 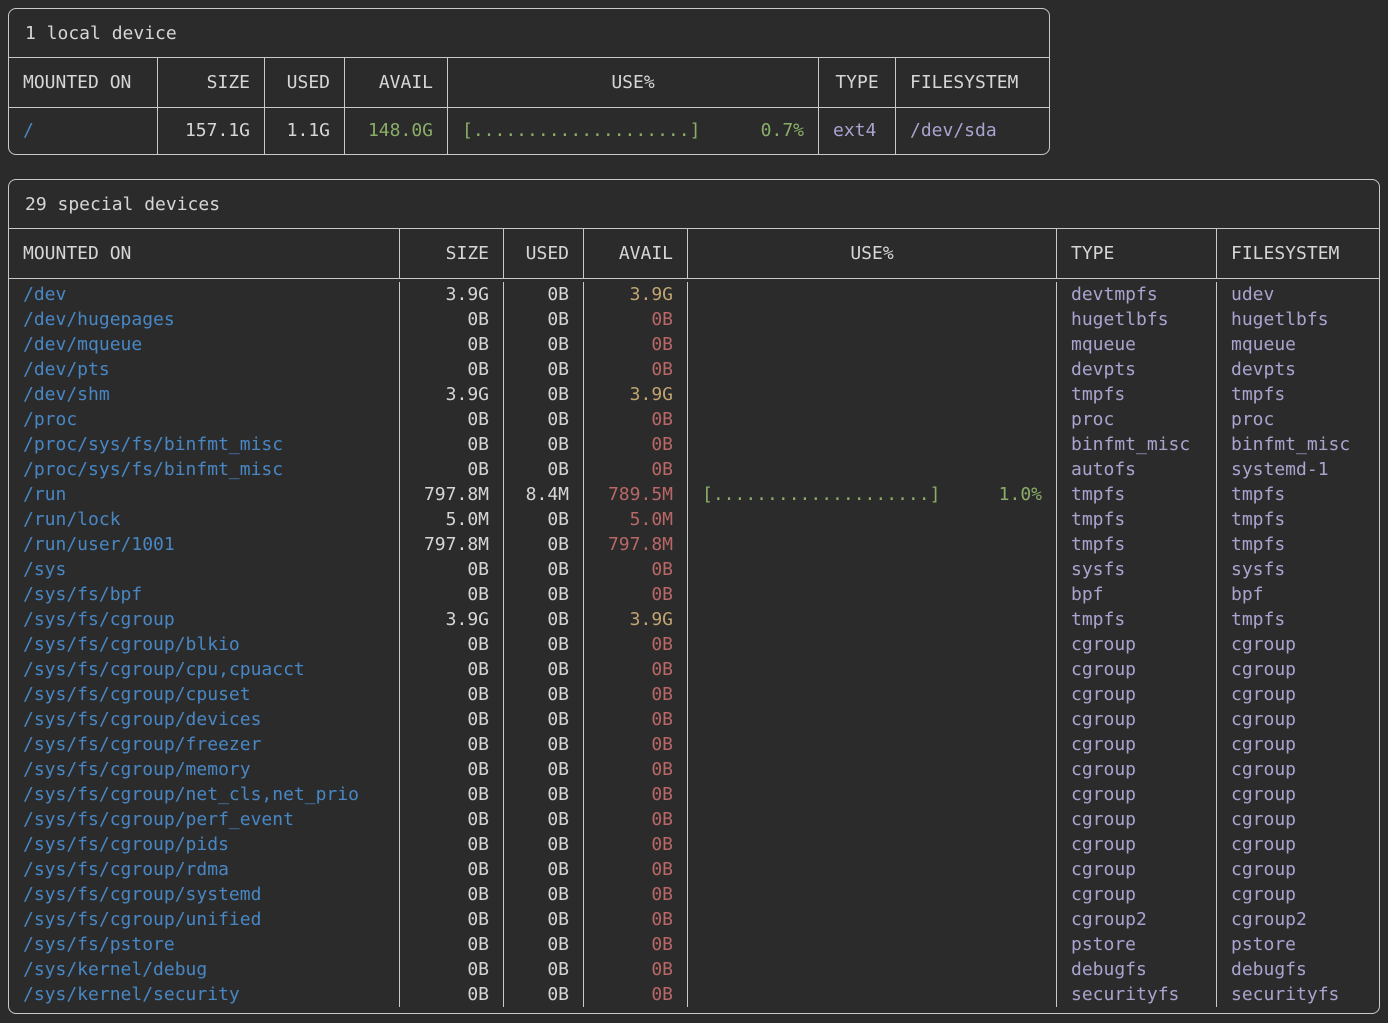 What do you see at coordinates (1137, 594) in the screenshot?
I see `type-cell: bpf` at bounding box center [1137, 594].